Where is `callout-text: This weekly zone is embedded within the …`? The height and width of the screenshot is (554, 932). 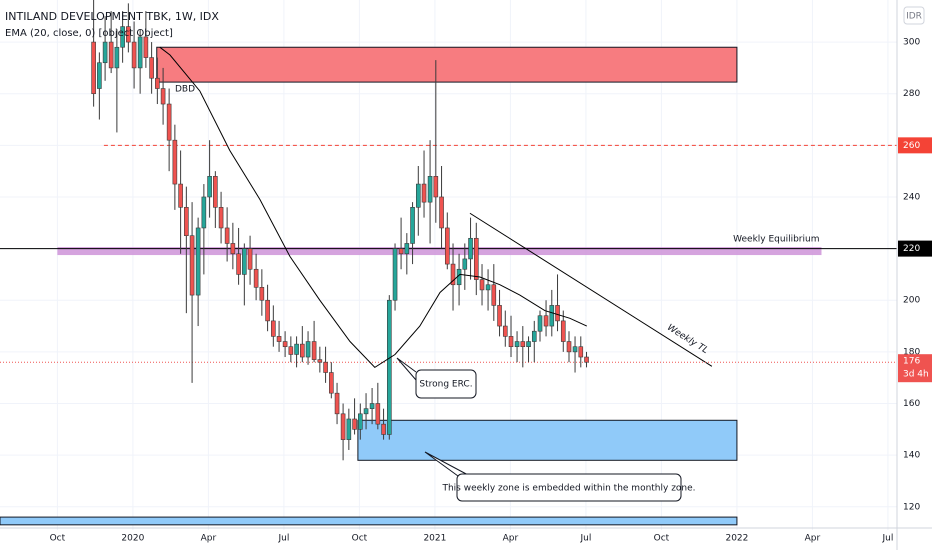
callout-text: This weekly zone is embedded within the … is located at coordinates (568, 489).